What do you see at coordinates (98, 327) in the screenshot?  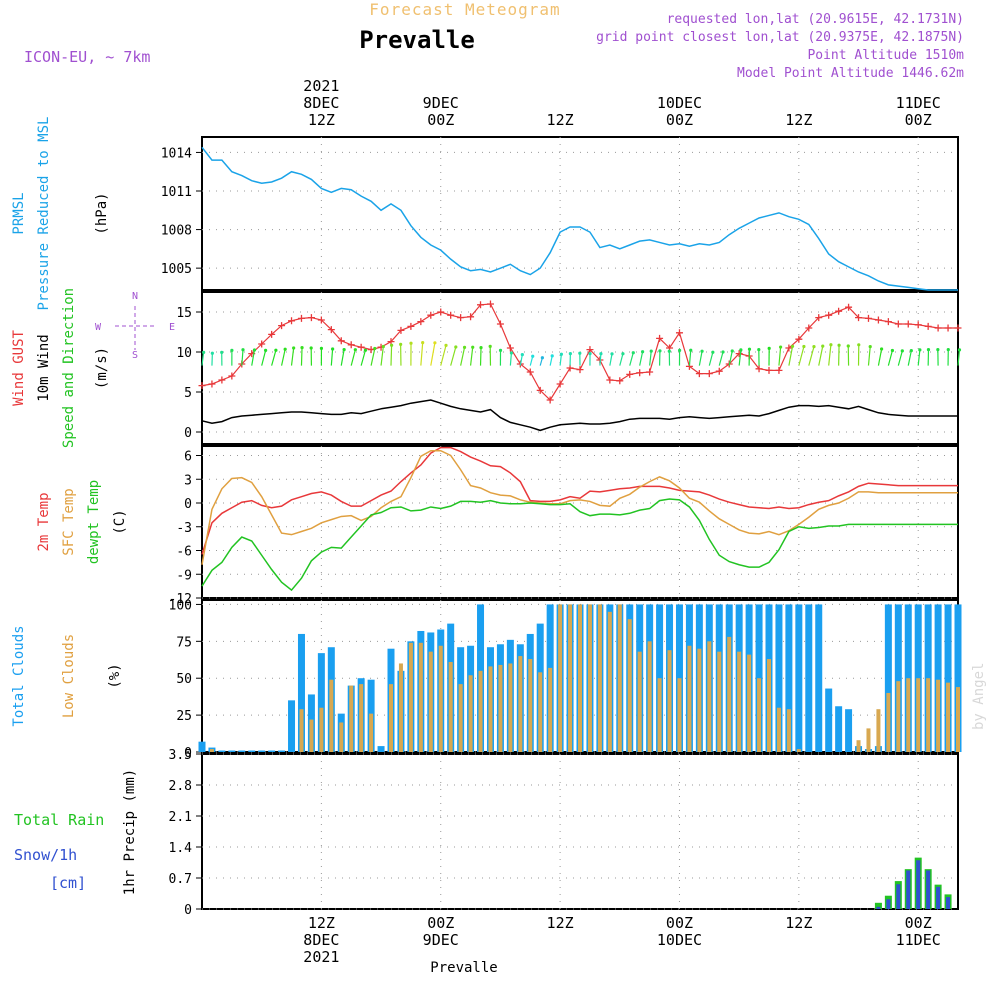 I see `compass-w: W` at bounding box center [98, 327].